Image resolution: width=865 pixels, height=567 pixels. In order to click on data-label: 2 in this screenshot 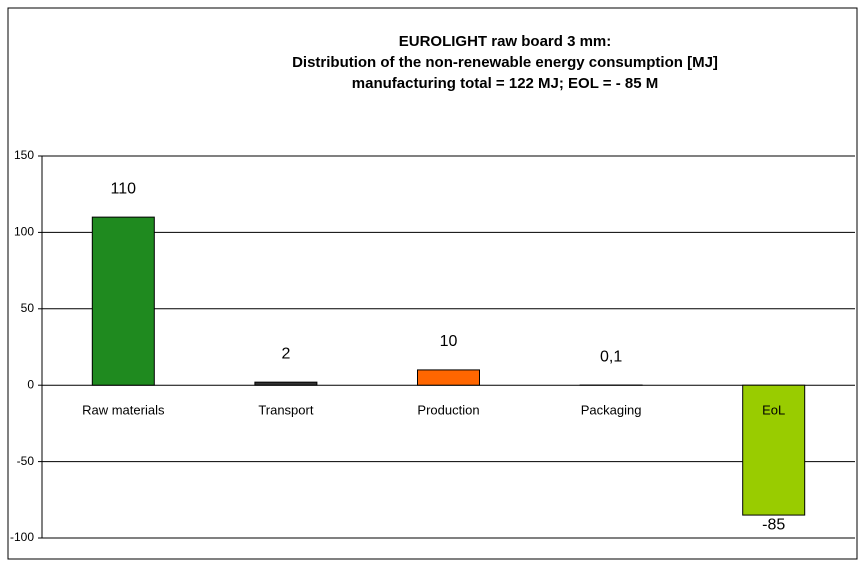, I will do `click(285, 353)`.